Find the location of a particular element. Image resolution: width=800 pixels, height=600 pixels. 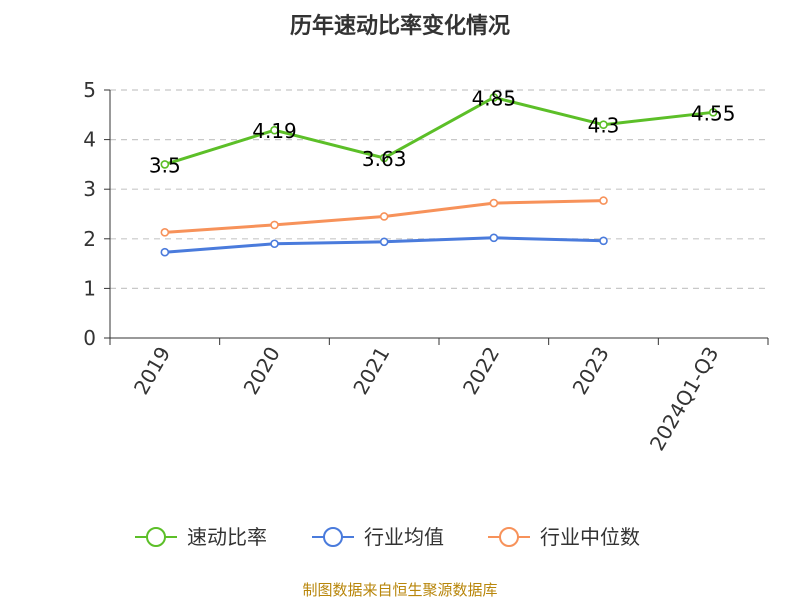

legend-item-0: 速动比率 is located at coordinates (201, 537).